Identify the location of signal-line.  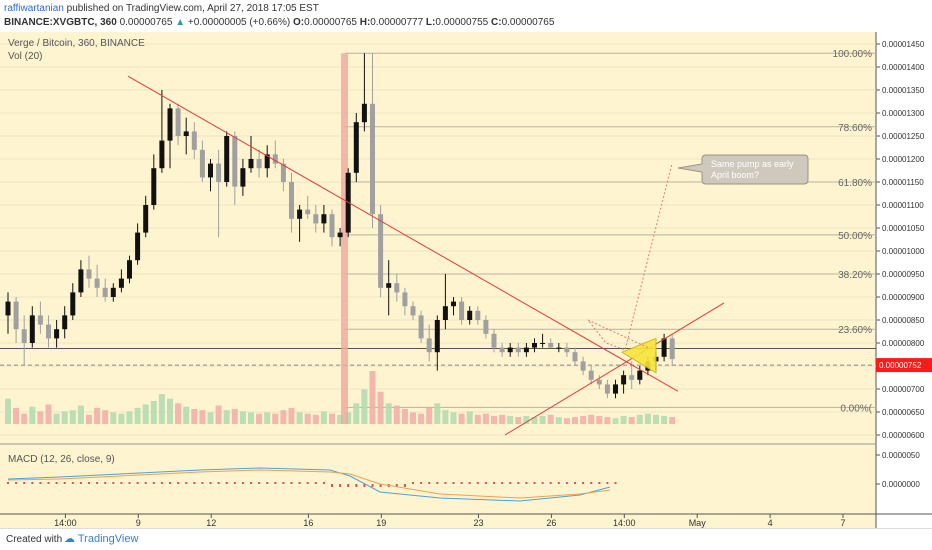
(309, 484).